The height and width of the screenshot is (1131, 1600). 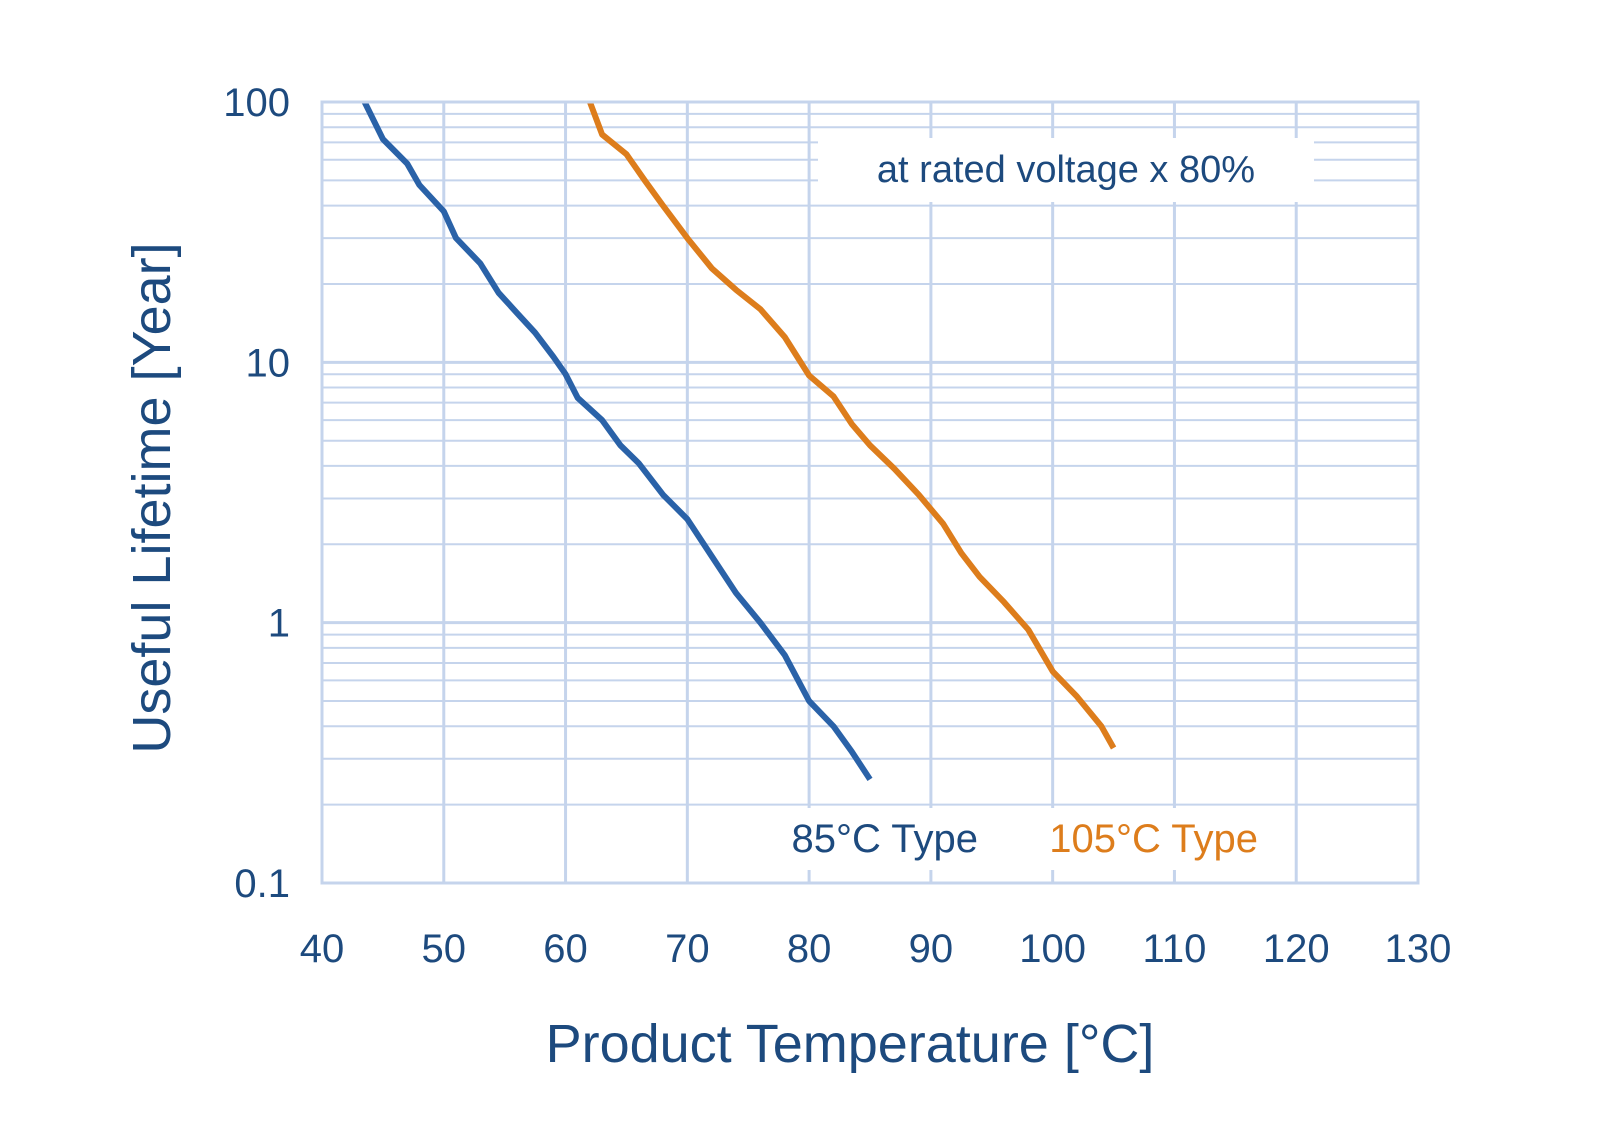 I want to click on x-tick-label: 100, so click(x=1052, y=949).